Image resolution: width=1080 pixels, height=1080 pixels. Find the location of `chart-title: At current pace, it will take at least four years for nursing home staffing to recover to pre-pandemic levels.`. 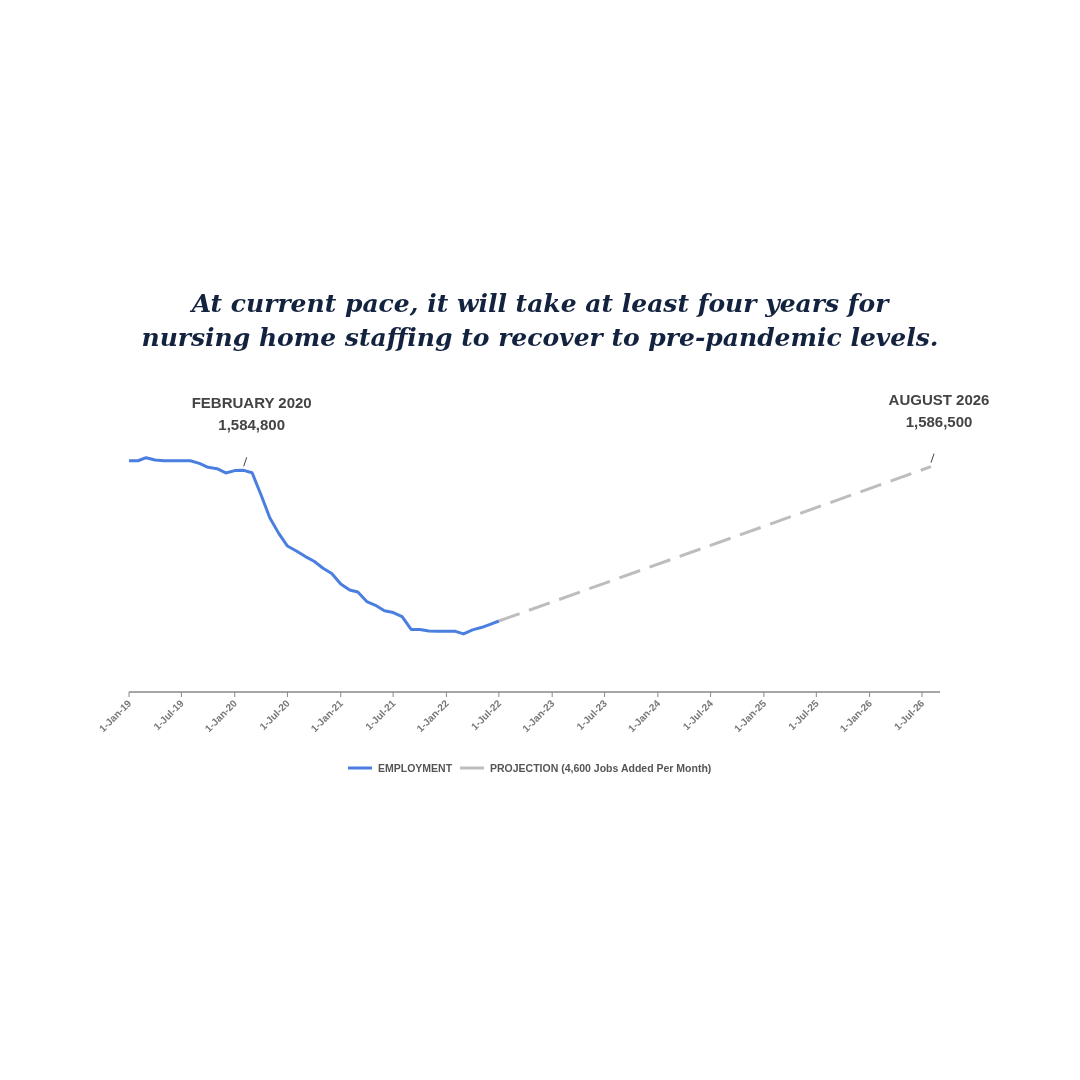

chart-title: At current pace, it will take at least four years for nursing home staffing to recover to pre-pandemic levels. is located at coordinates (540, 320).